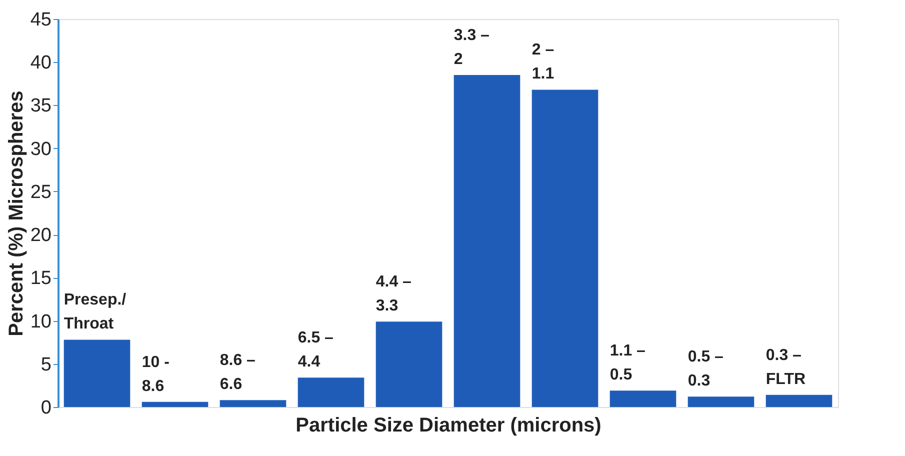 Image resolution: width=905 pixels, height=456 pixels. Describe the element at coordinates (543, 62) in the screenshot. I see `x-tick-label: 2 – 1.1` at that location.